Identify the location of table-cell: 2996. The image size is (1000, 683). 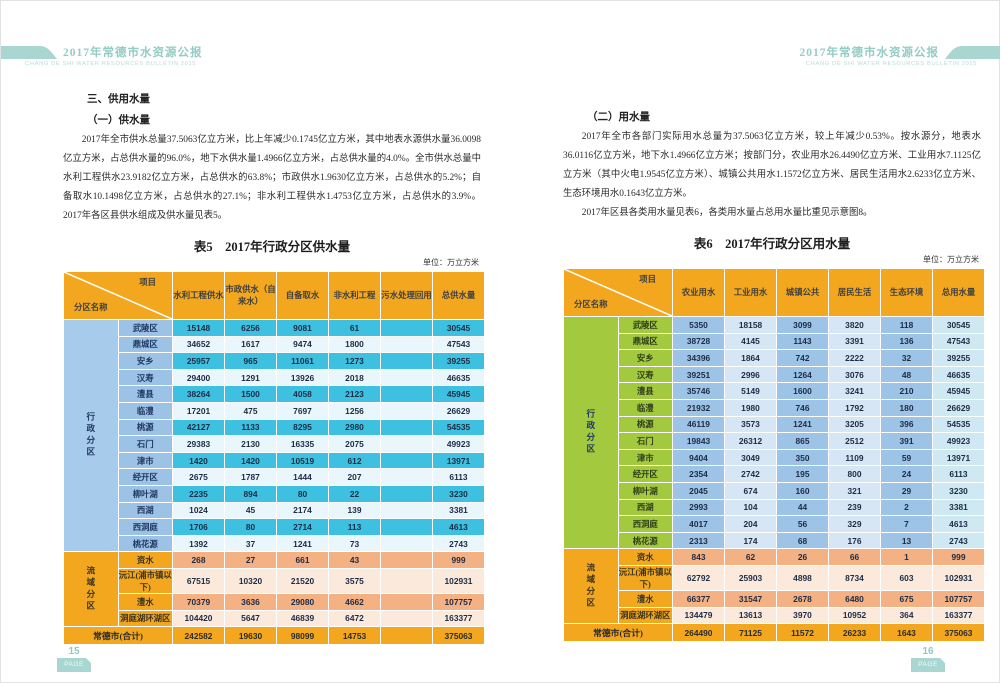
(750, 374).